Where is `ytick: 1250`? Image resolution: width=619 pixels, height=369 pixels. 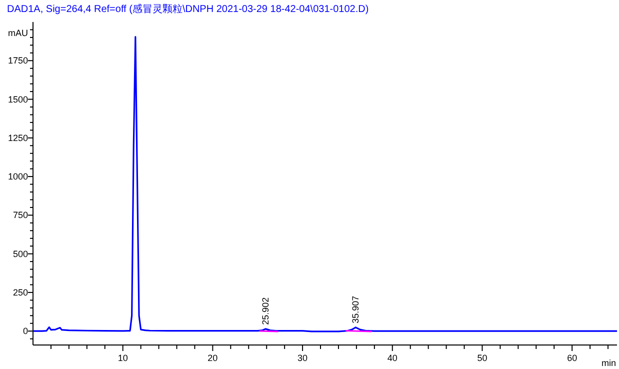 ytick: 1250 is located at coordinates (18, 137).